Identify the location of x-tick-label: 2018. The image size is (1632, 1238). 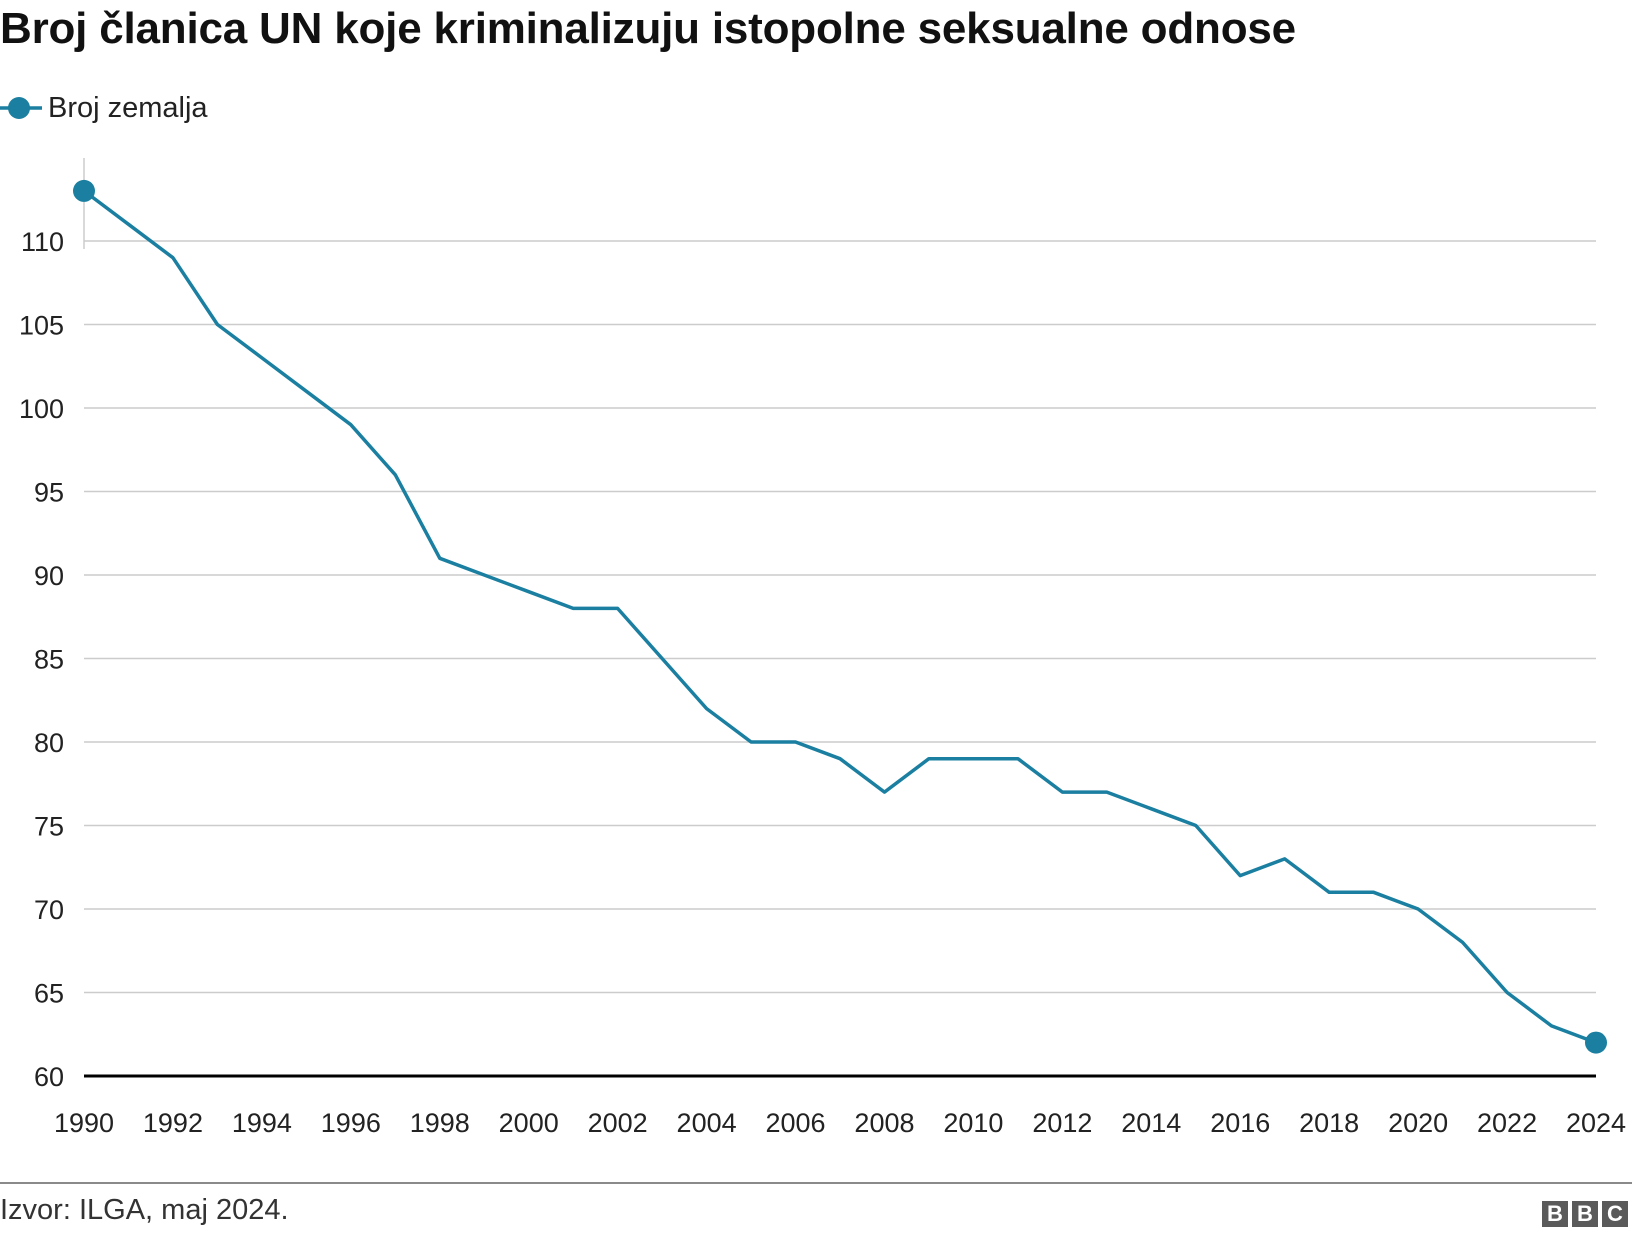
(1329, 1123).